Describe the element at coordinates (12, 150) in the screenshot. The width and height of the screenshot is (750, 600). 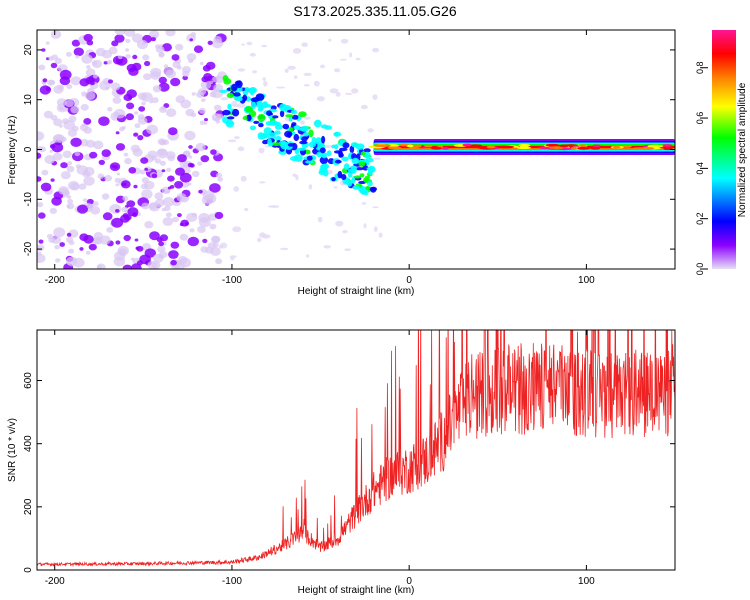
I see `spectrogram-y-label: Frequency (Hz)` at that location.